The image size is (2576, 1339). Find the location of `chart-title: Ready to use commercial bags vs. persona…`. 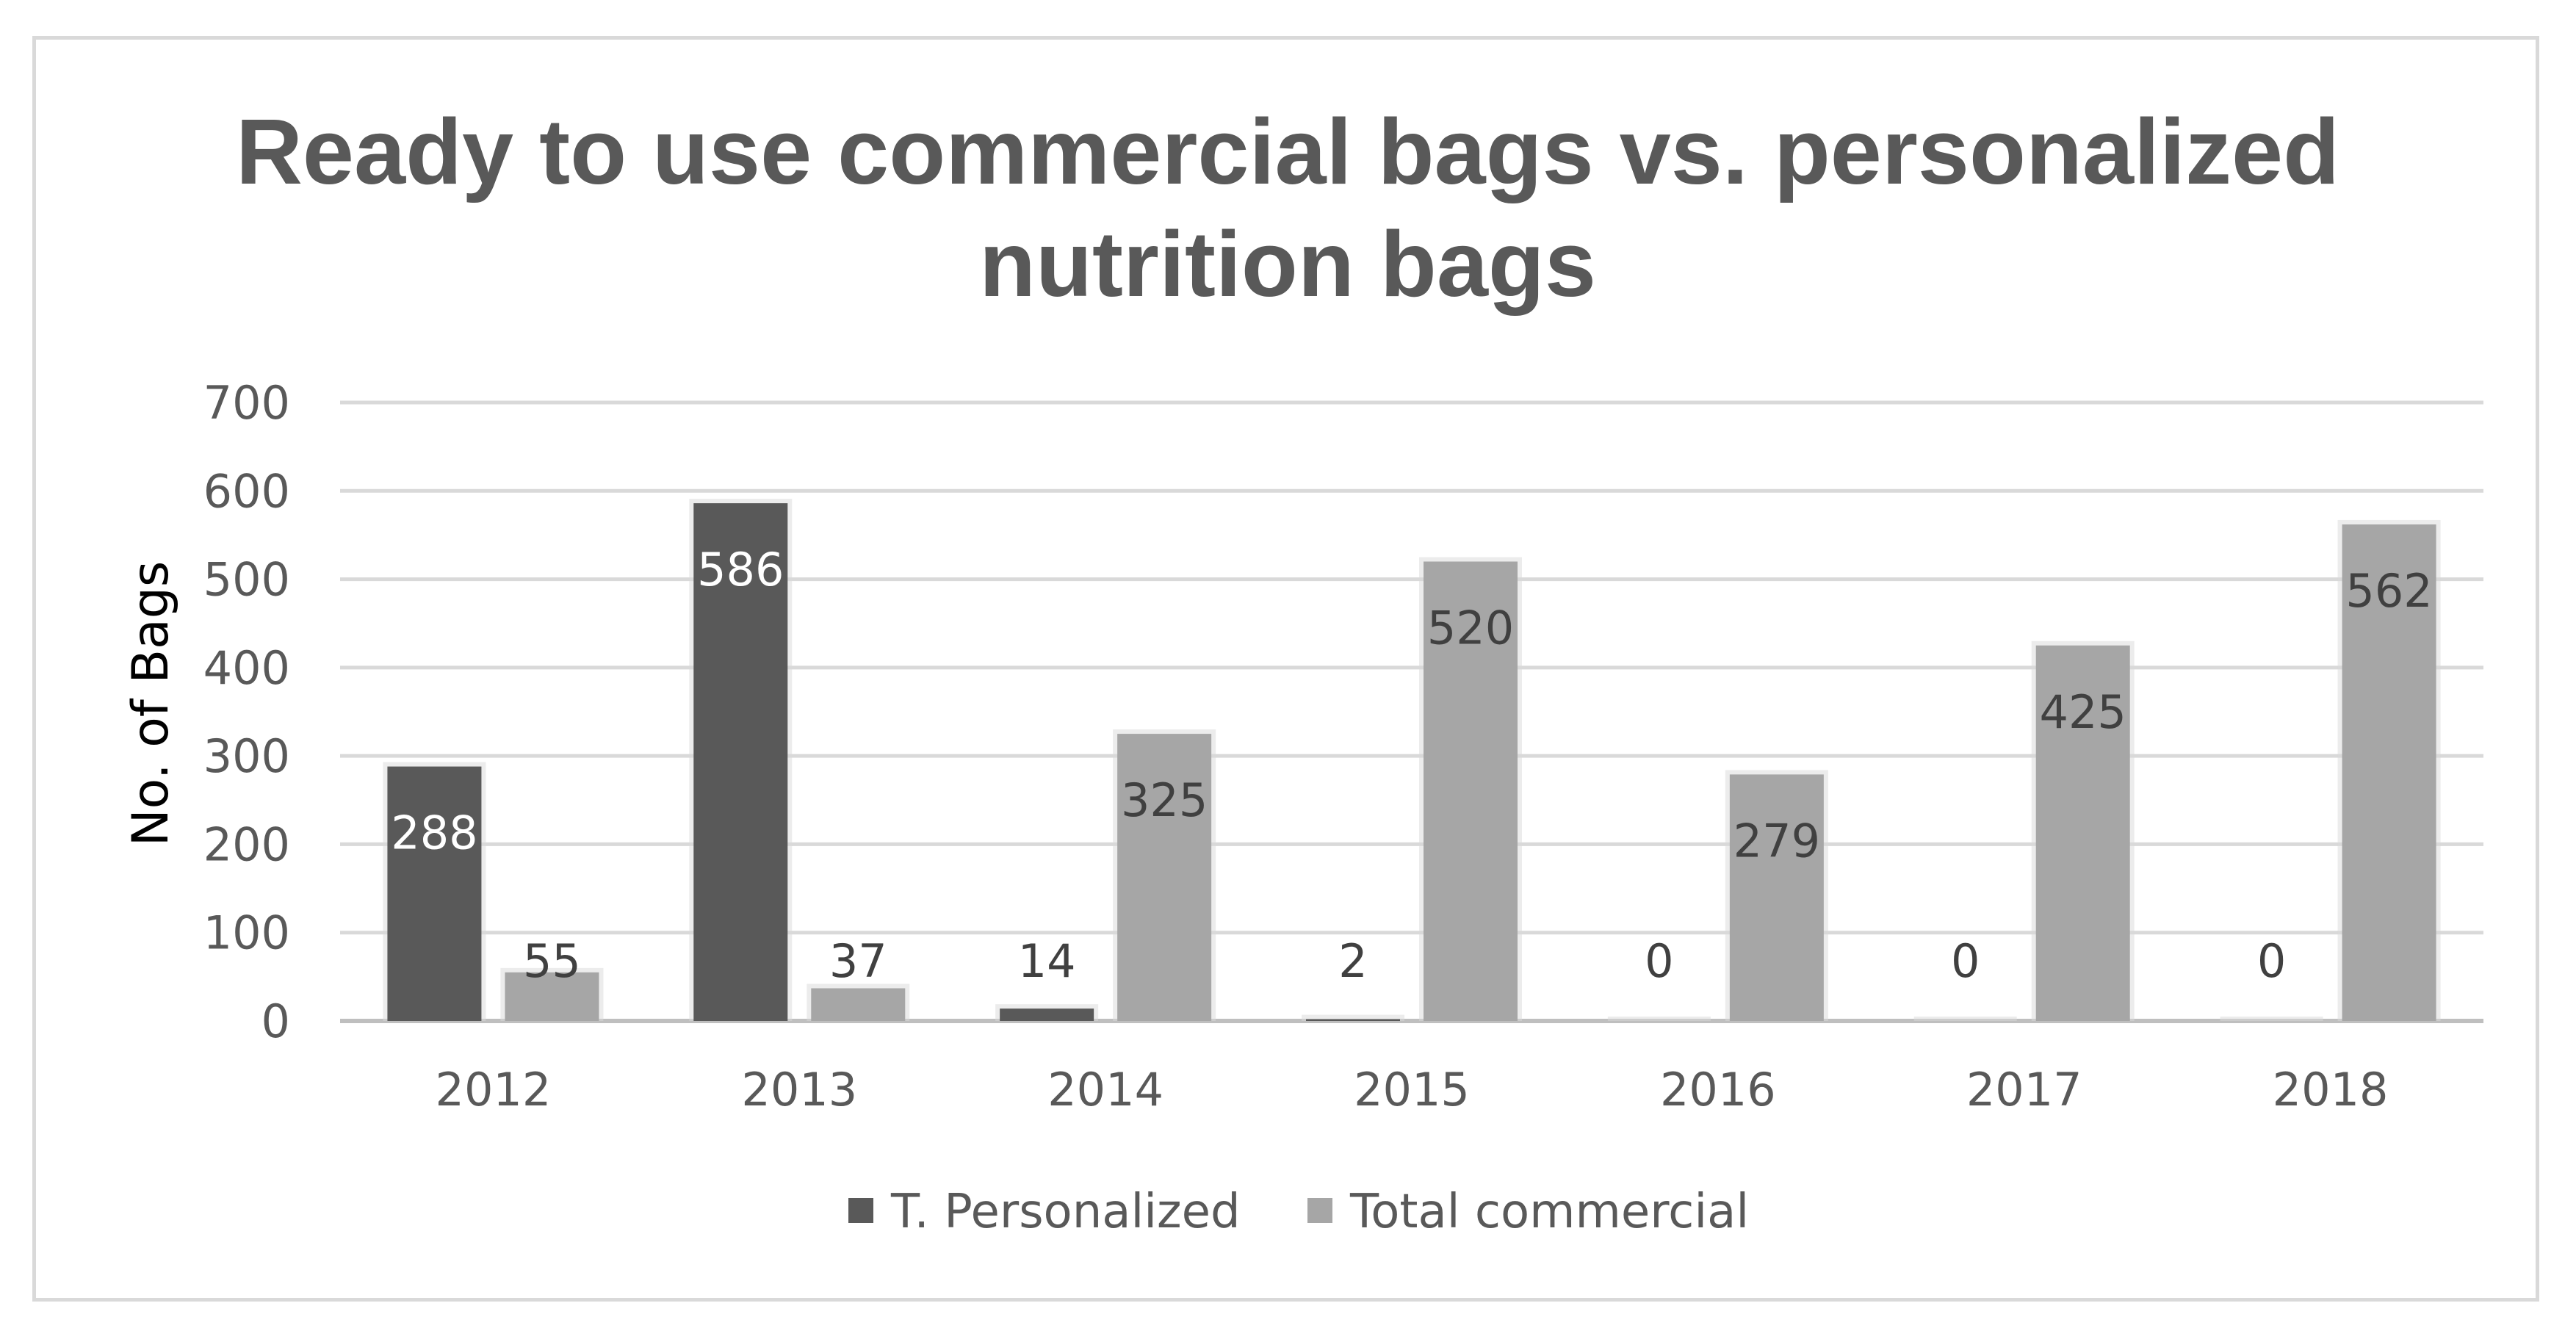

chart-title: Ready to use commercial bags vs. persona… is located at coordinates (1287, 208).